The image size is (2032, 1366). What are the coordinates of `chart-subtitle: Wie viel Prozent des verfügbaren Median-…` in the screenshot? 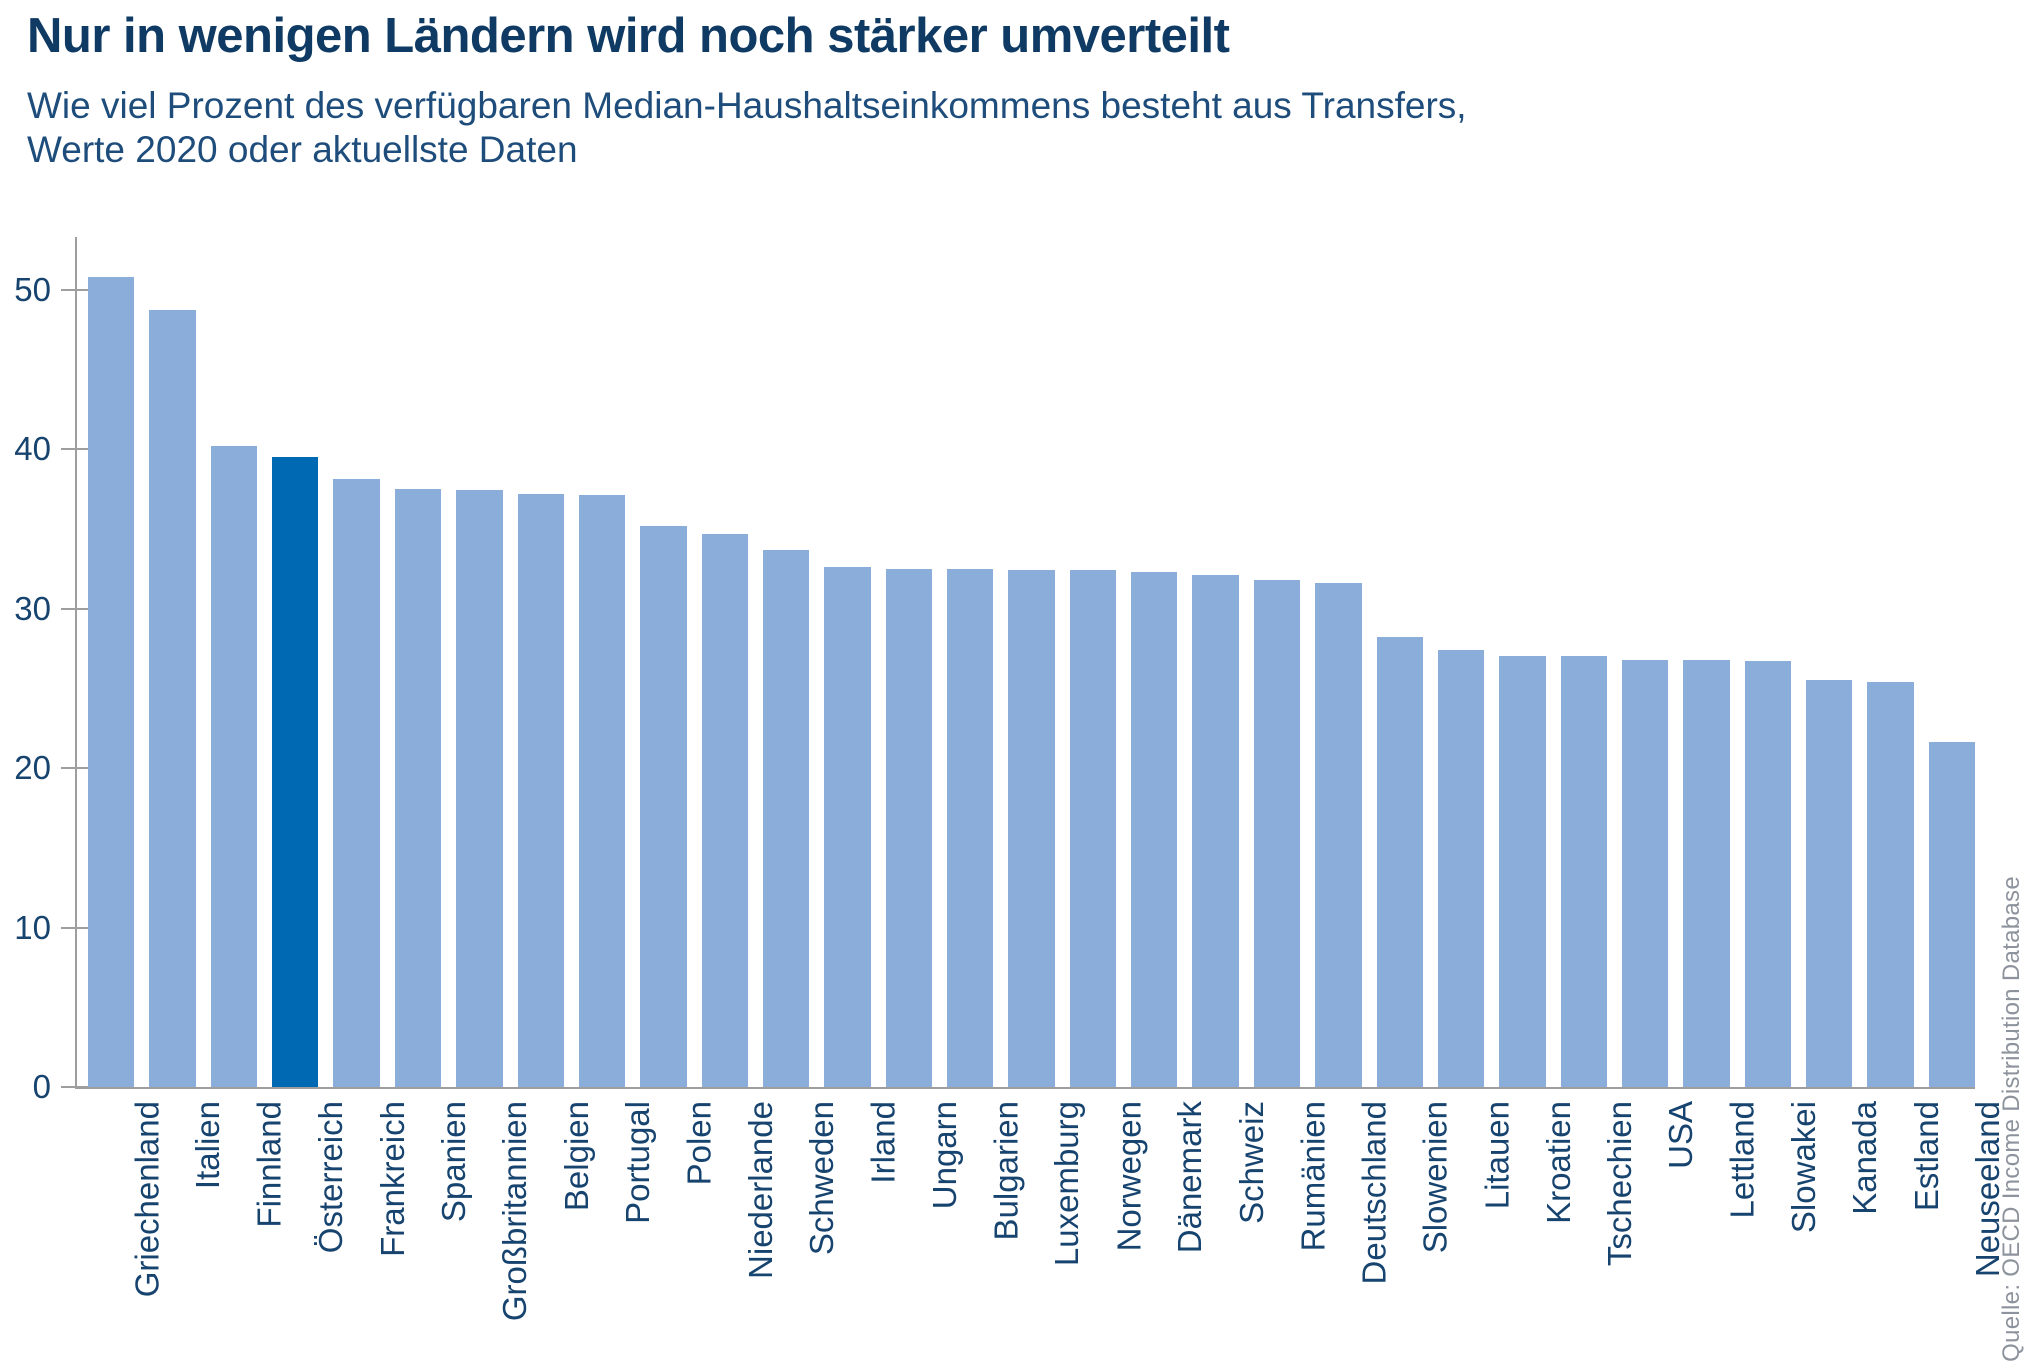 It's located at (747, 127).